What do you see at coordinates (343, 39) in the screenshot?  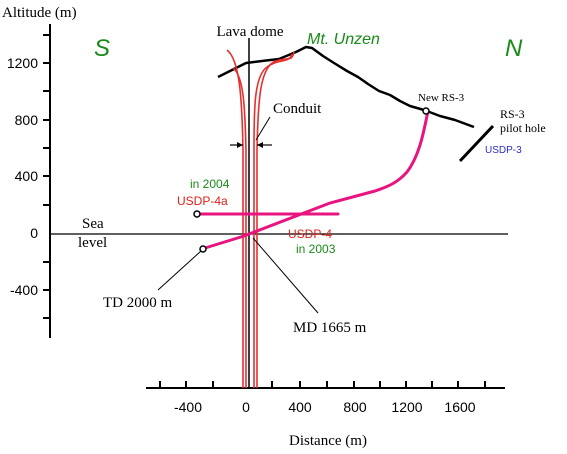 I see `mountain-label: Mt. Unzen` at bounding box center [343, 39].